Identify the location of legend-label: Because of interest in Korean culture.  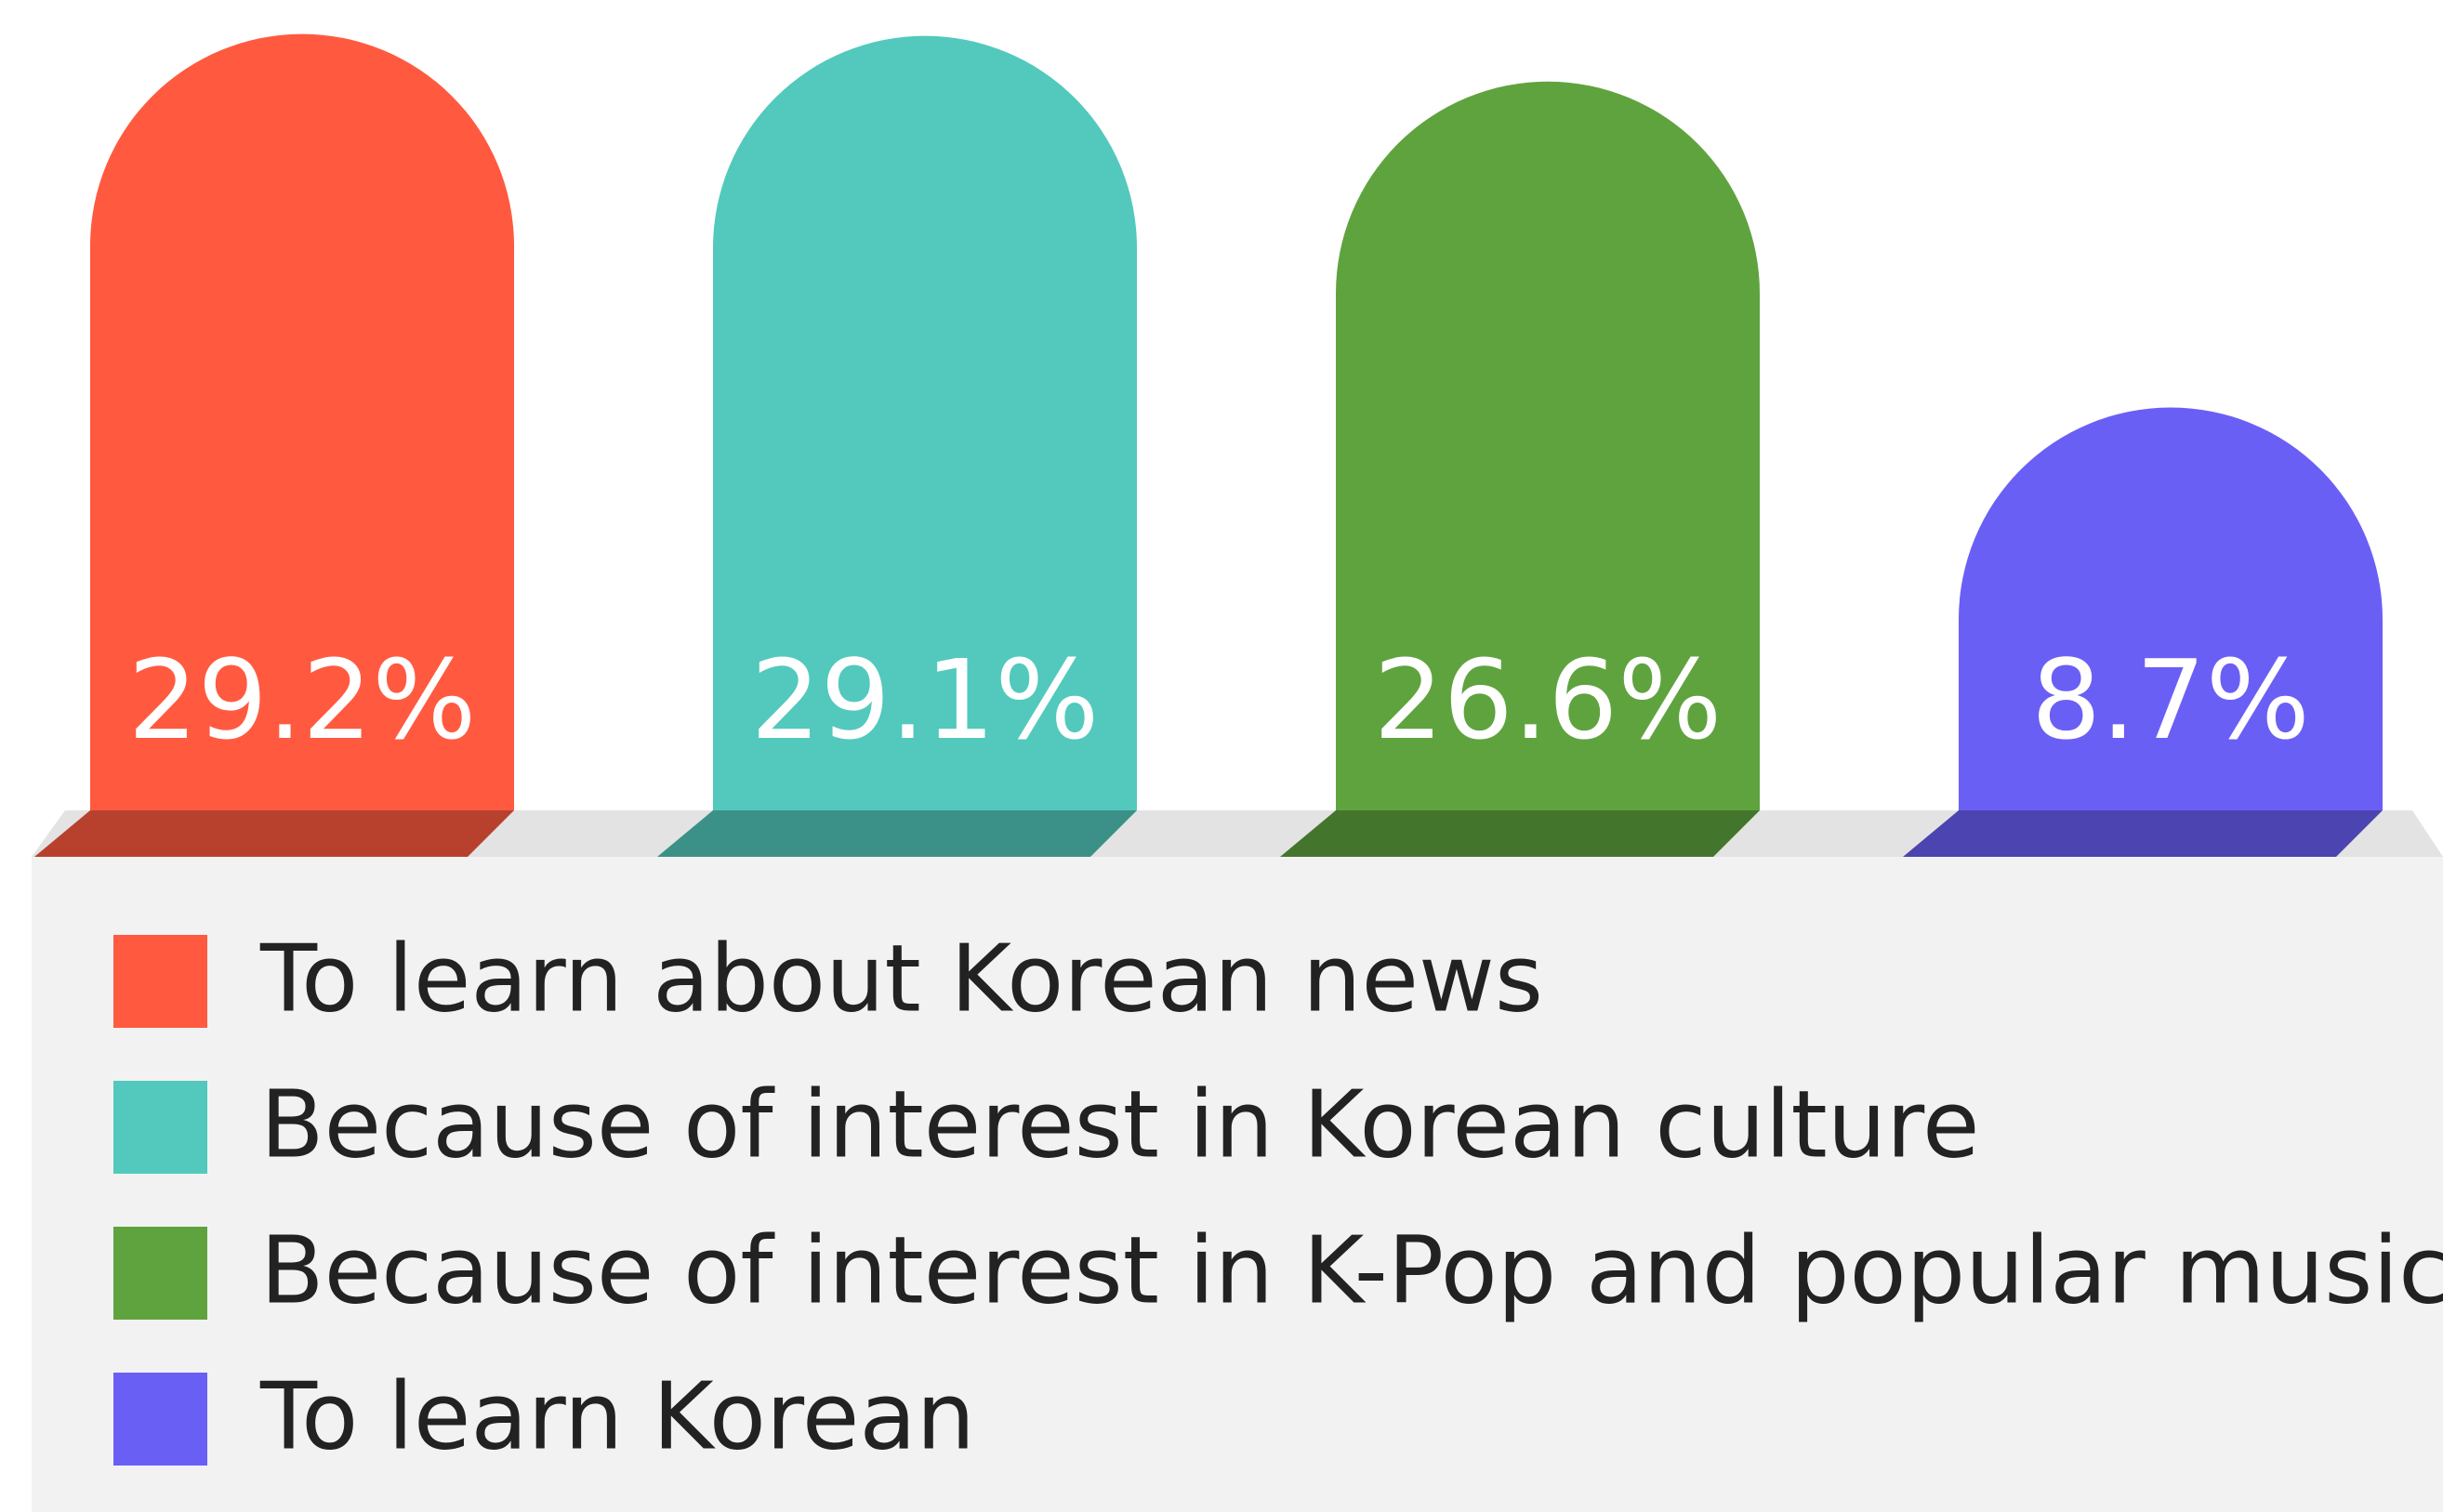
(1120, 1124).